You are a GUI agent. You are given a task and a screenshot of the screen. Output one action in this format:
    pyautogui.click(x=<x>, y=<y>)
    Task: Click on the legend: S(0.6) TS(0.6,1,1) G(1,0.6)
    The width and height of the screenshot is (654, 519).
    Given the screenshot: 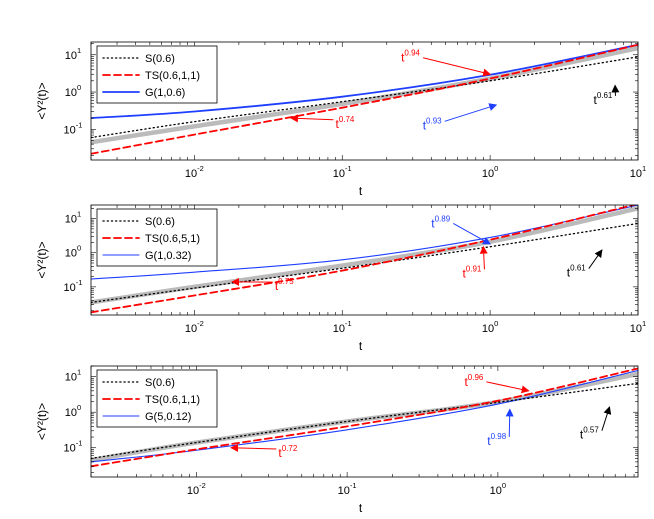 What is the action you would take?
    pyautogui.click(x=157, y=74)
    